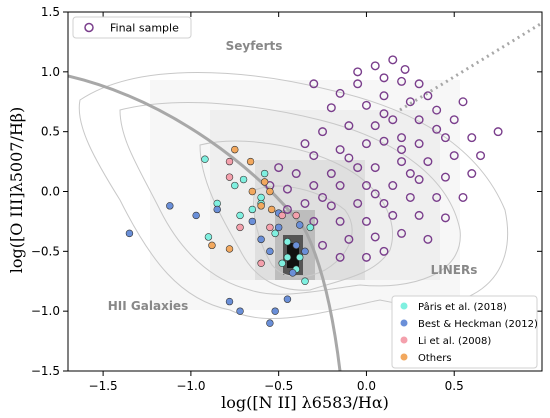 The height and width of the screenshot is (418, 550). What do you see at coordinates (464, 332) in the screenshot?
I see `legend-bottom-frame` at bounding box center [464, 332].